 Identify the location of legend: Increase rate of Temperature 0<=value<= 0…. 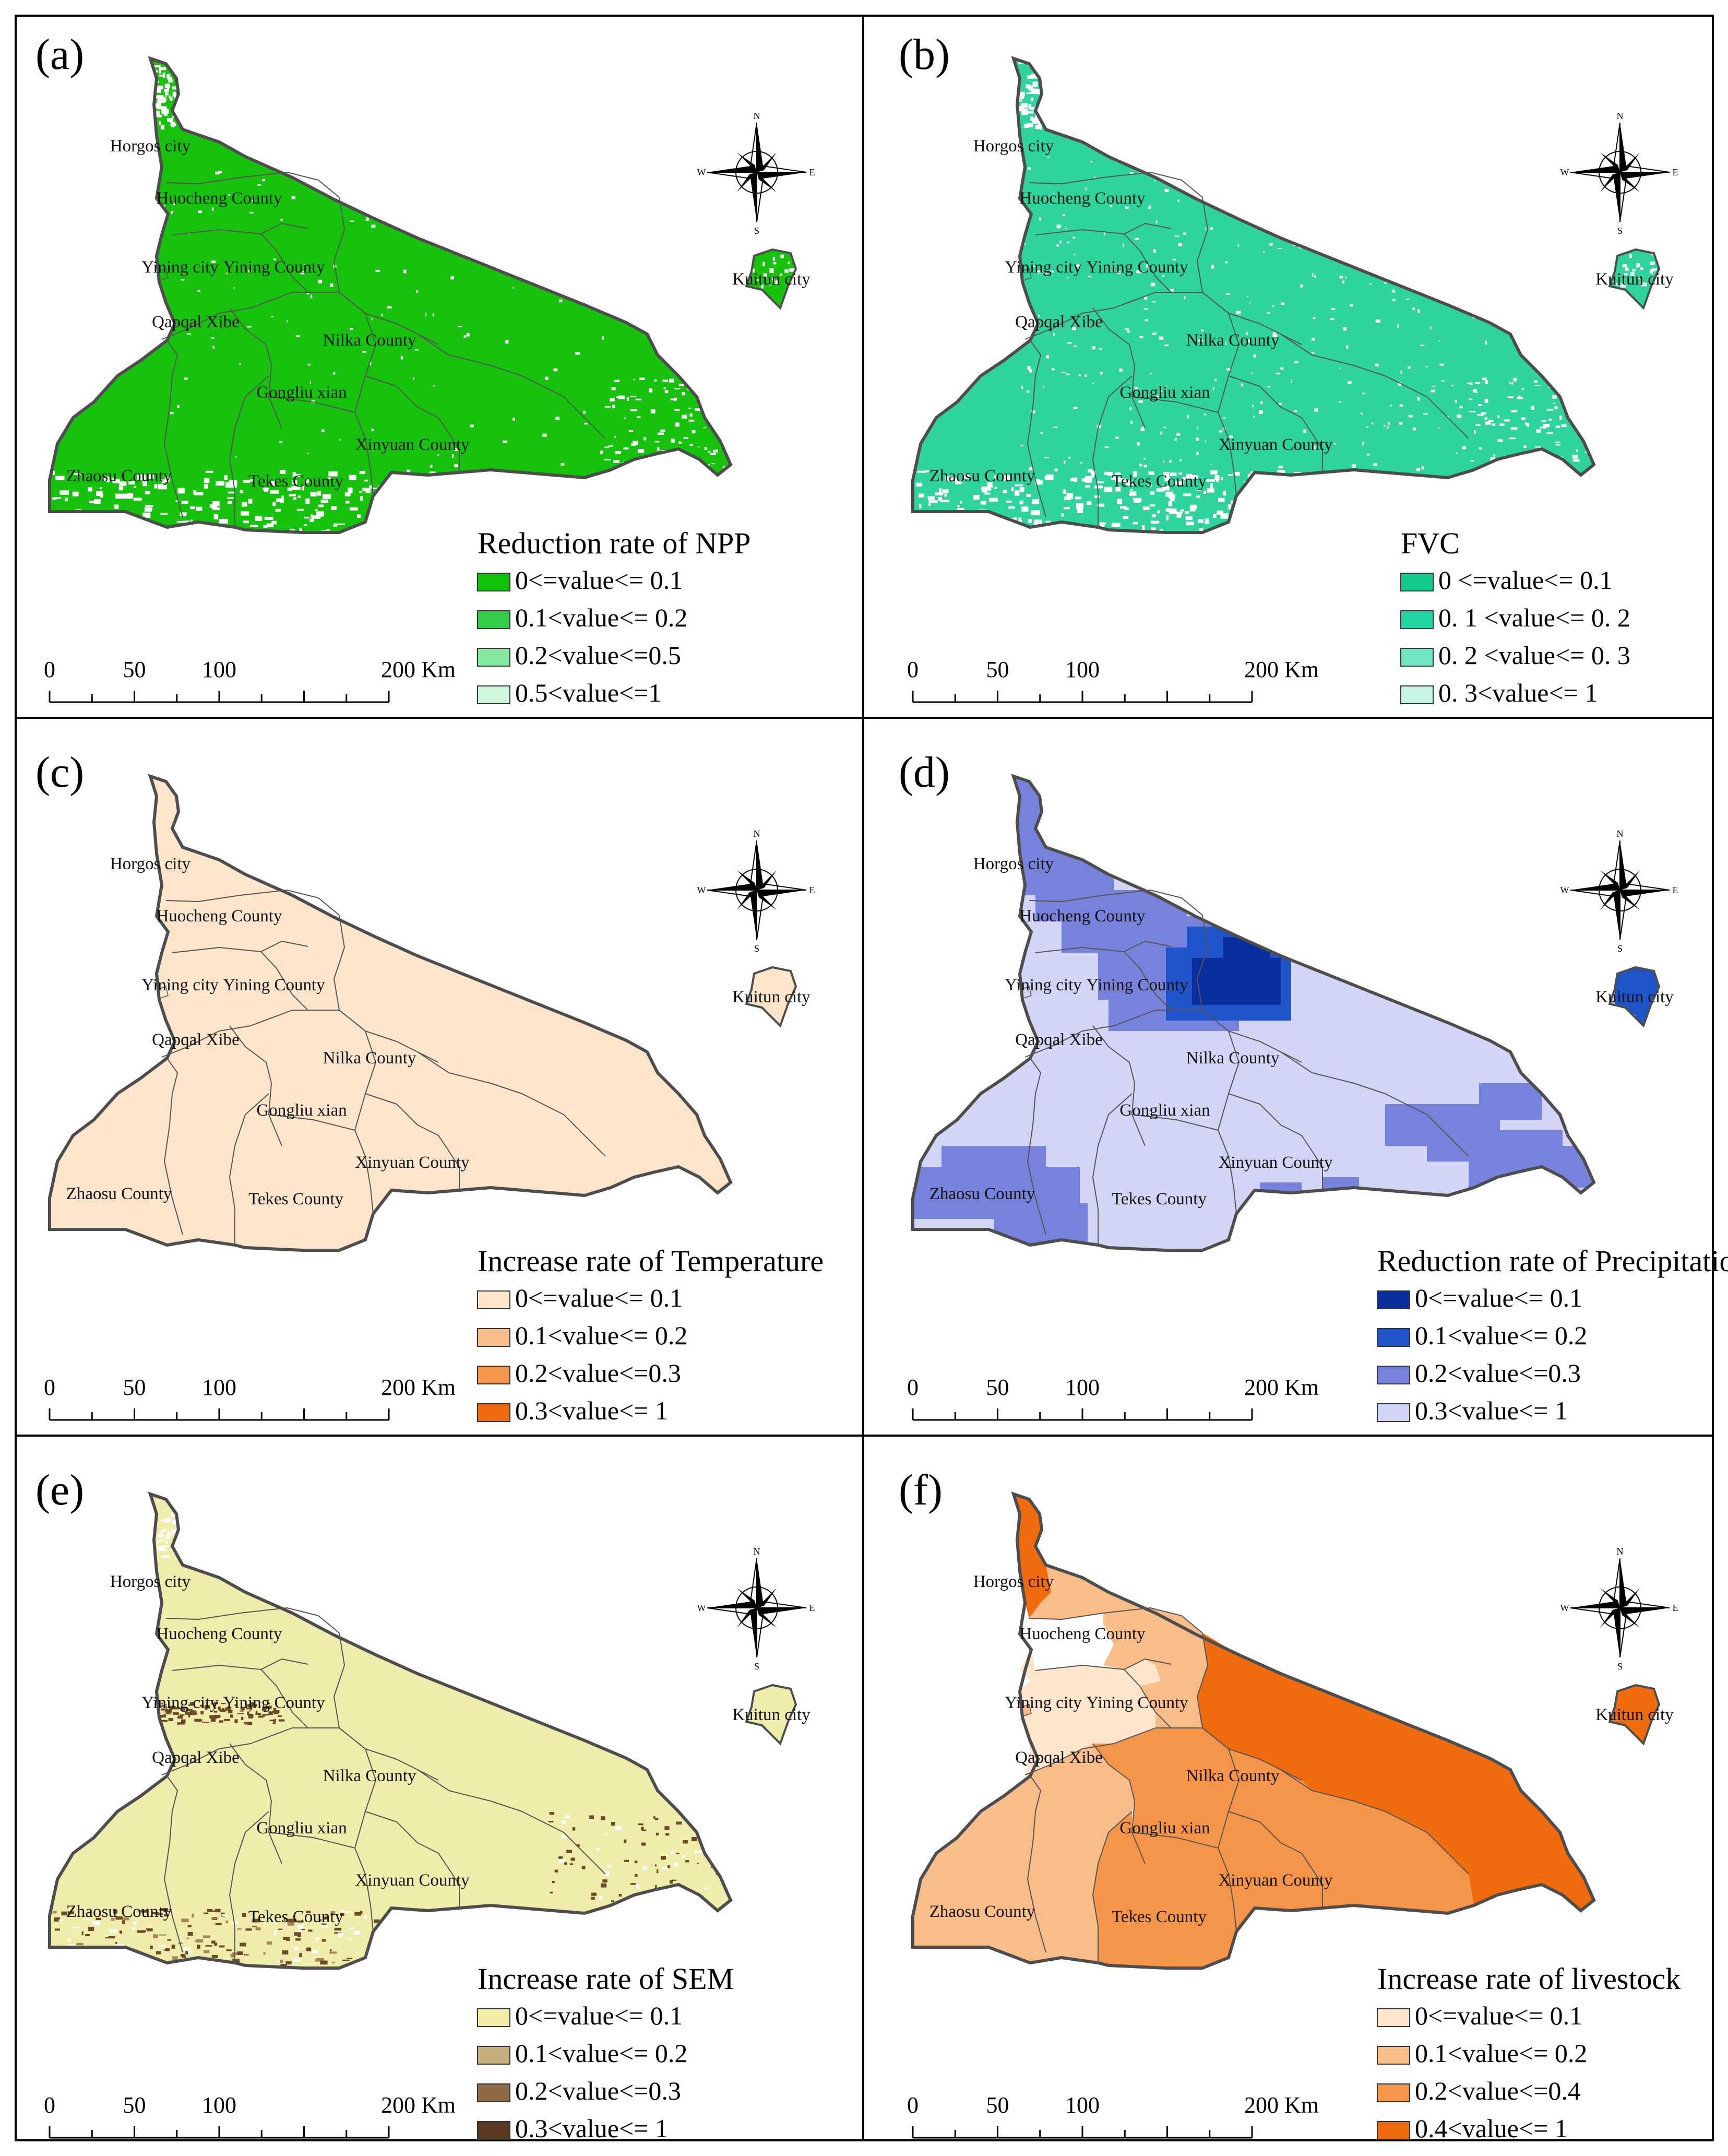
(650, 1334).